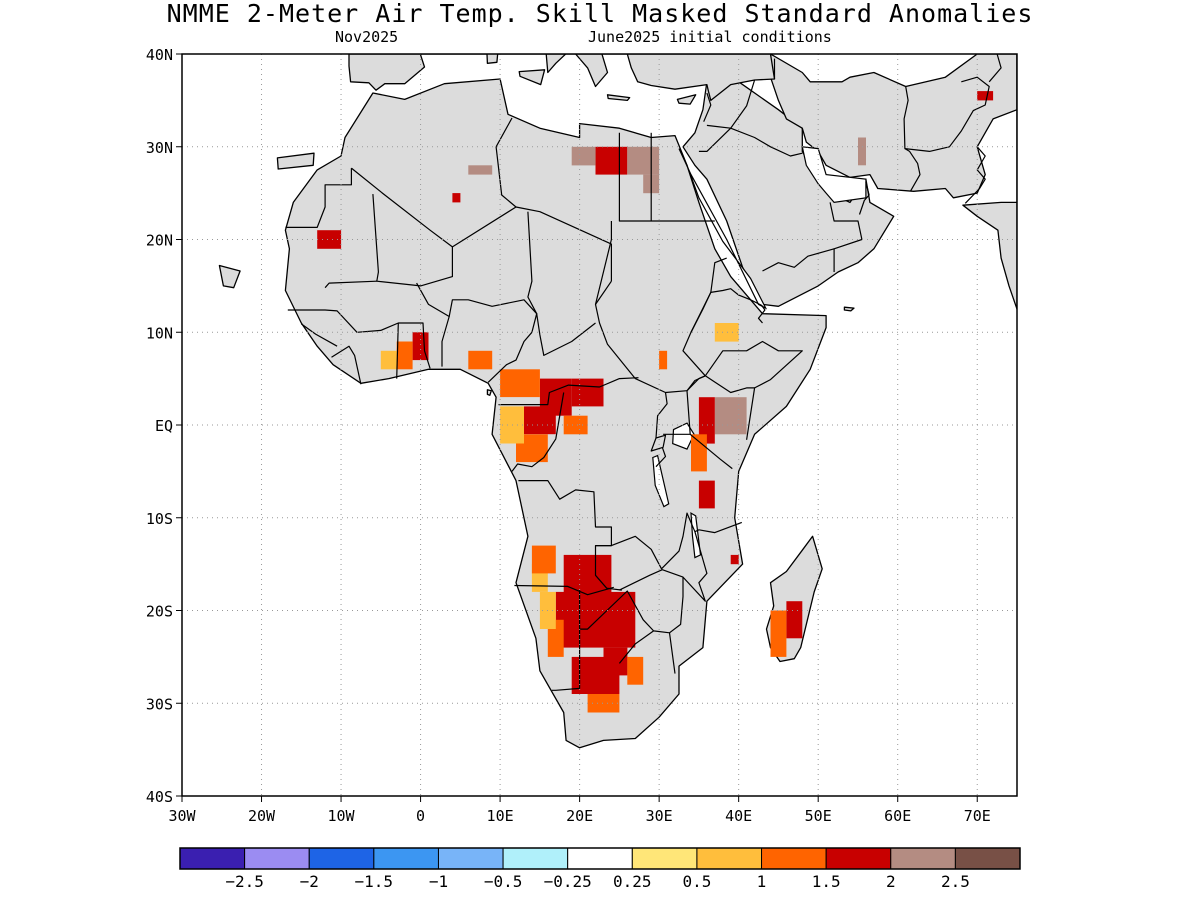  What do you see at coordinates (329, 239) in the screenshot?
I see `anomaly-mauritania-spot` at bounding box center [329, 239].